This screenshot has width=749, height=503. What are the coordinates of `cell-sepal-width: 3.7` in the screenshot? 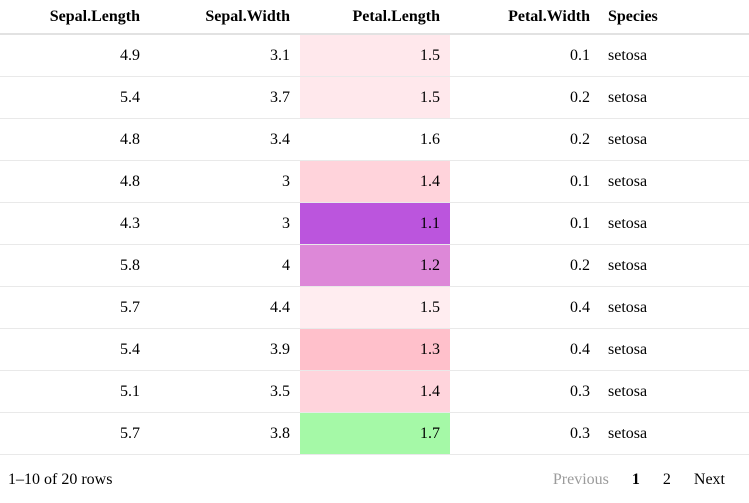 It's located at (225, 97).